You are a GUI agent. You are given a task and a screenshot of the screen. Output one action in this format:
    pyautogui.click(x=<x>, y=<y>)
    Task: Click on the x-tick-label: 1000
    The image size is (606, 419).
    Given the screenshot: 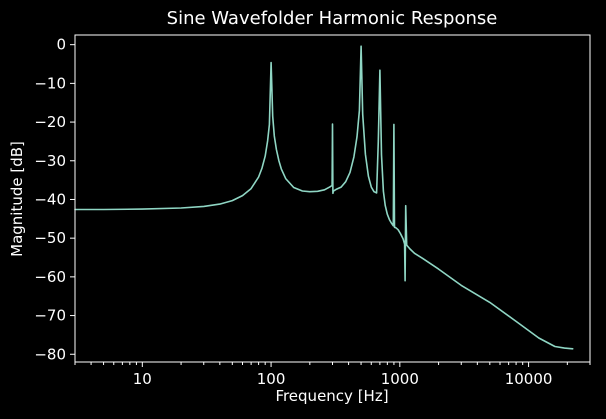 What is the action you would take?
    pyautogui.click(x=400, y=379)
    